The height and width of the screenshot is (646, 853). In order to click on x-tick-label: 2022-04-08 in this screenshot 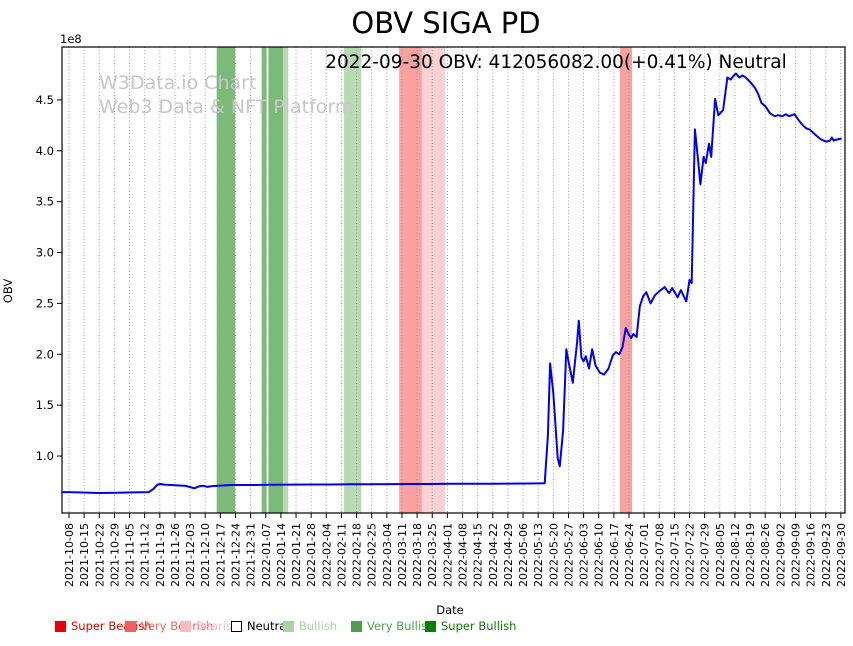, I will do `click(463, 555)`.